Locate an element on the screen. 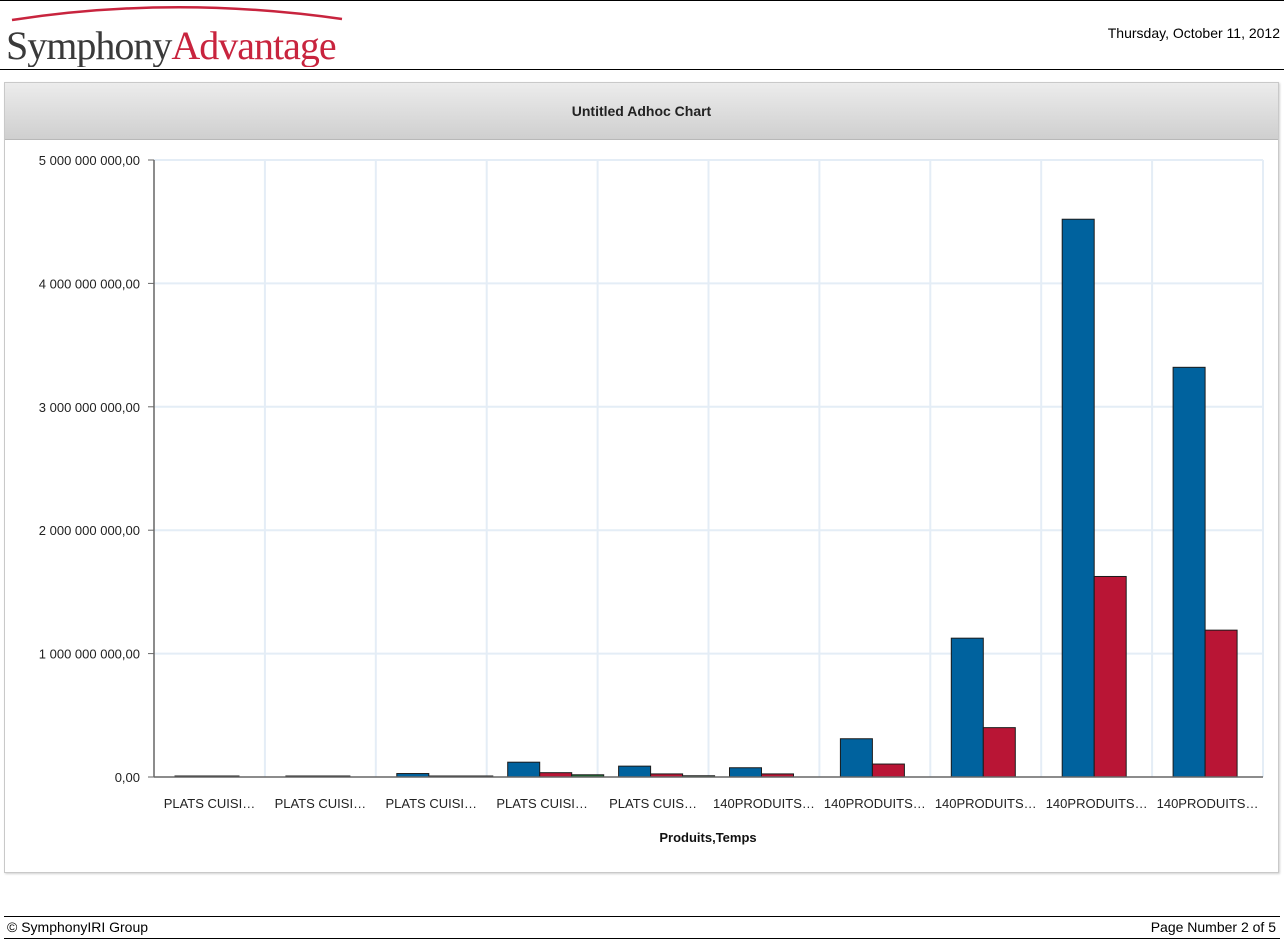  footer-rule-top is located at coordinates (642, 916).